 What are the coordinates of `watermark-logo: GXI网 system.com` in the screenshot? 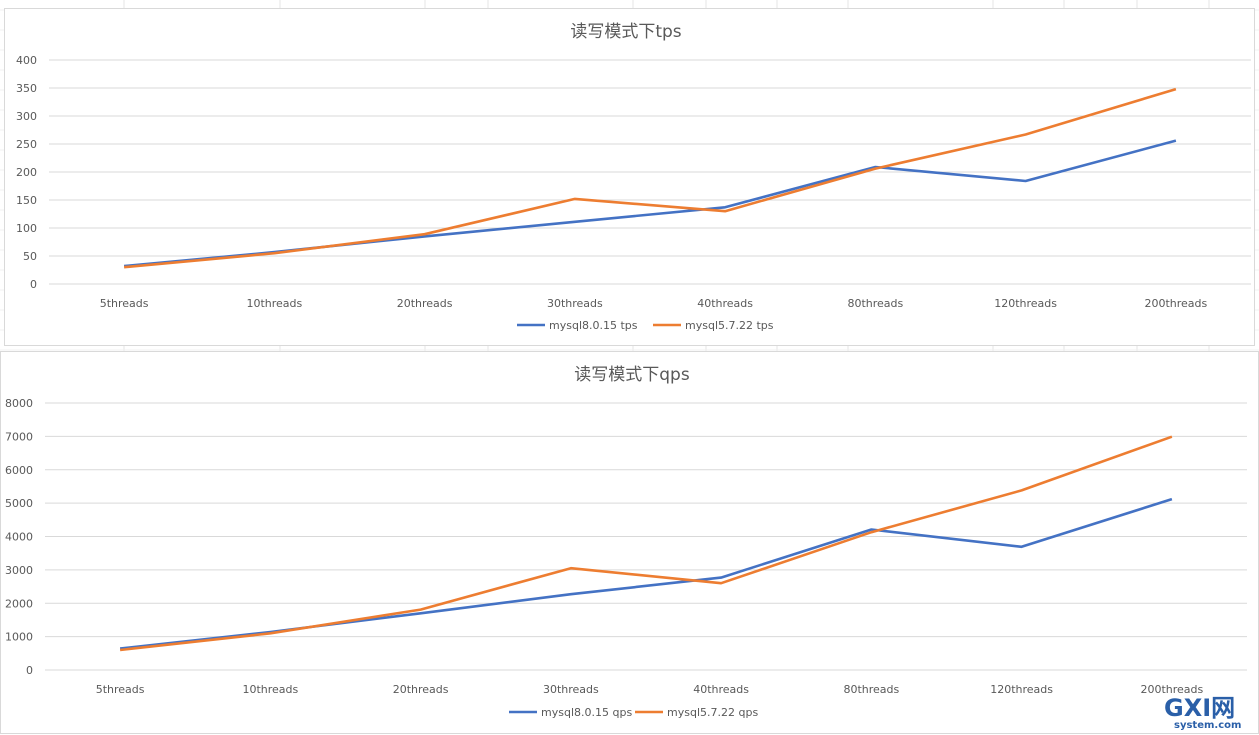 It's located at (1202, 712).